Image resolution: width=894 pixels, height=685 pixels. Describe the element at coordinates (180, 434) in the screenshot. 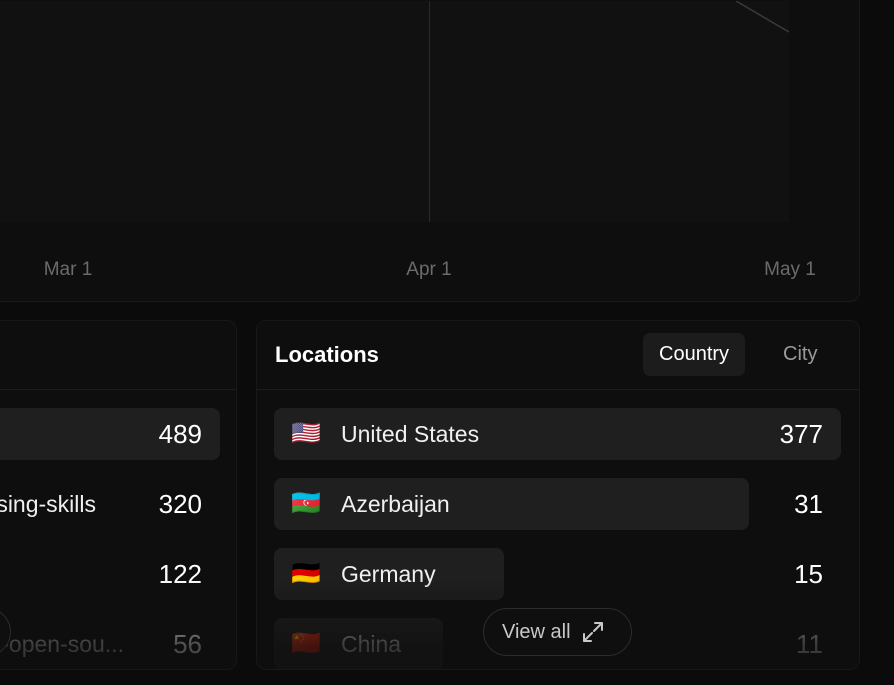

I see `item-count: 489` at that location.